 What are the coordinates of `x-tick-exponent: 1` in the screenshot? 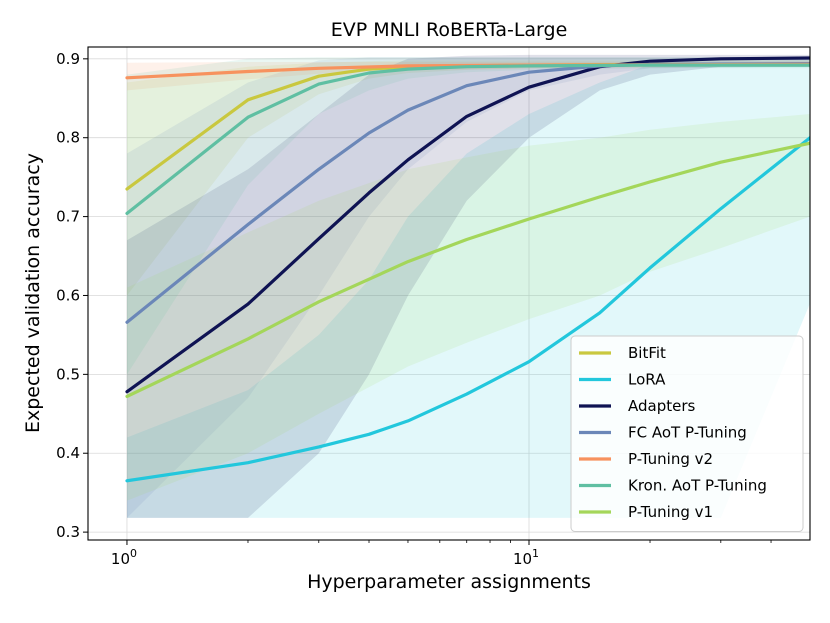 It's located at (535, 553).